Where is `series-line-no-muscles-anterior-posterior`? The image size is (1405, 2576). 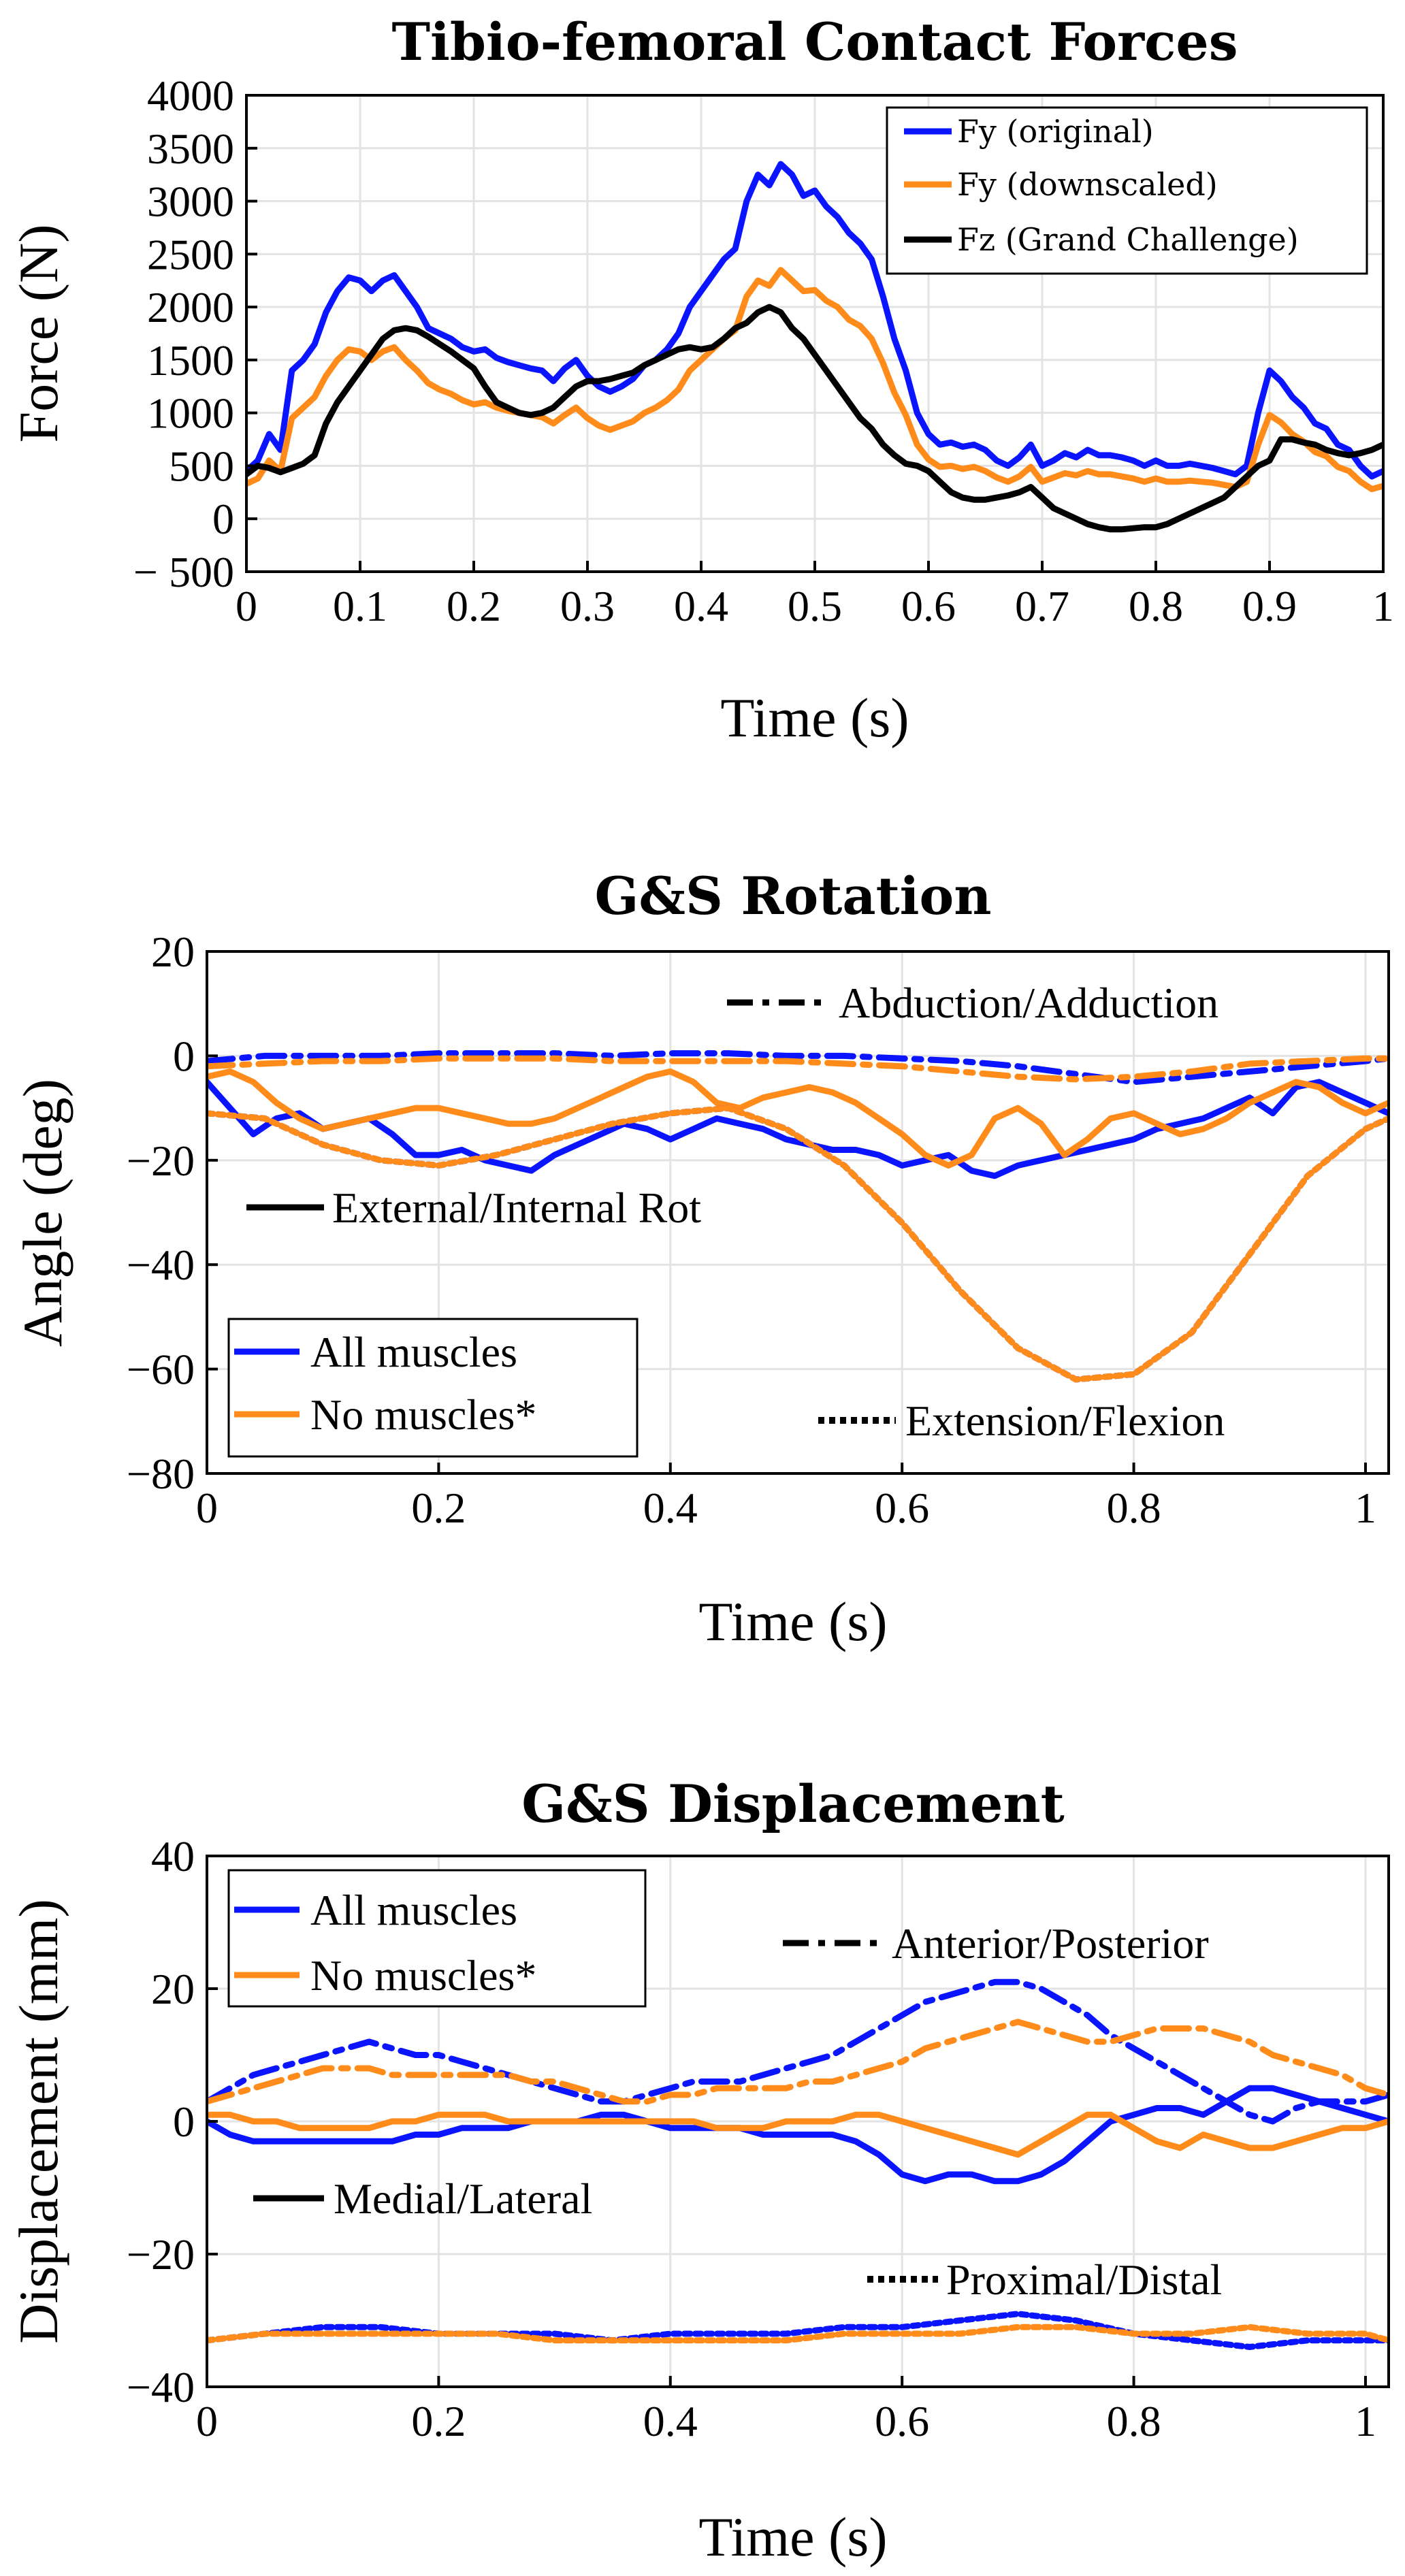
series-line-no-muscles-anterior-posterior is located at coordinates (798, 2062).